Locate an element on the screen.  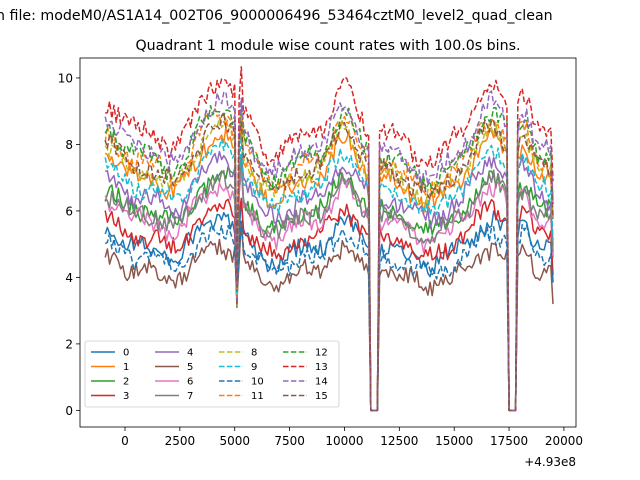
y-tick-label: 10 is located at coordinates (65, 78).